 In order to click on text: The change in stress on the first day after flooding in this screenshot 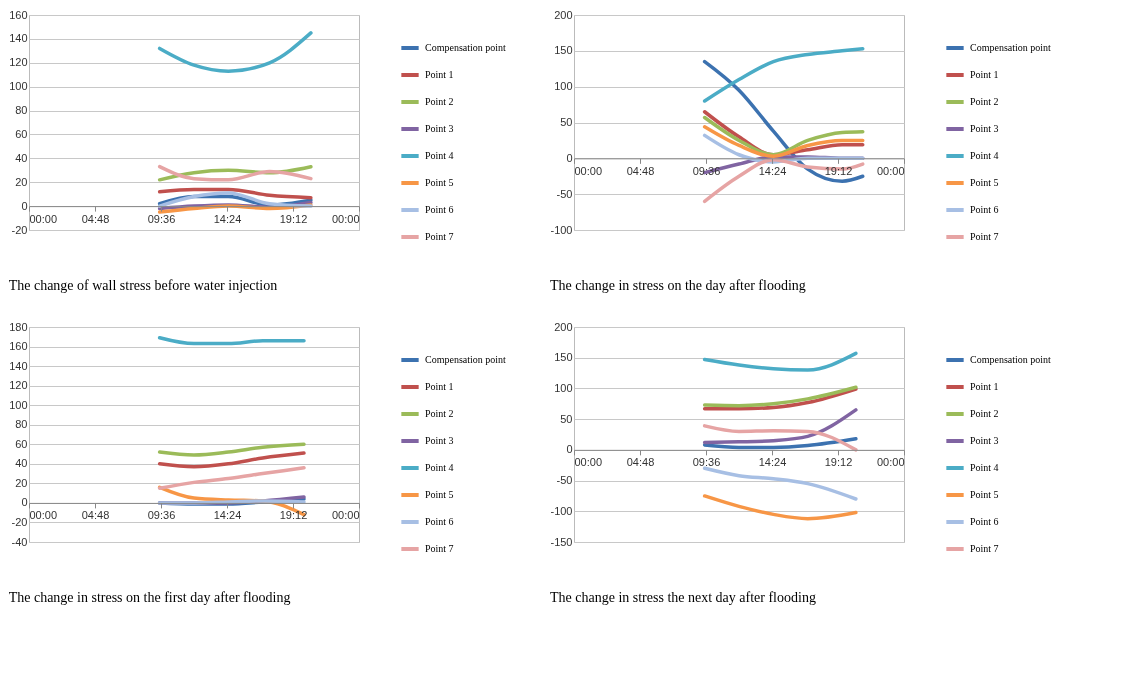, I will do `click(149, 597)`.